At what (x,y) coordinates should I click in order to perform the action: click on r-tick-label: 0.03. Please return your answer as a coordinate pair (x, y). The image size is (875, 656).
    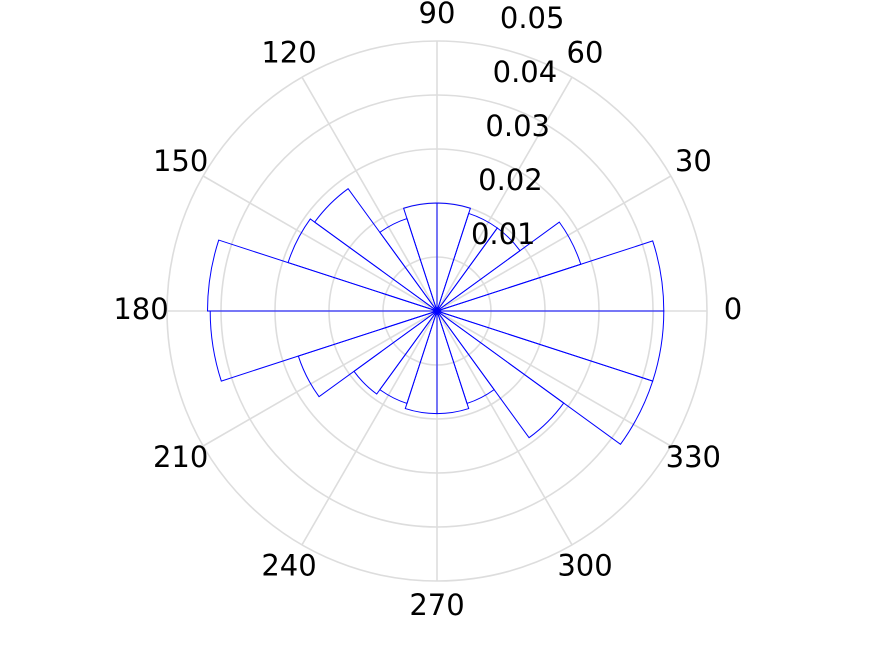
    Looking at the image, I should click on (517, 126).